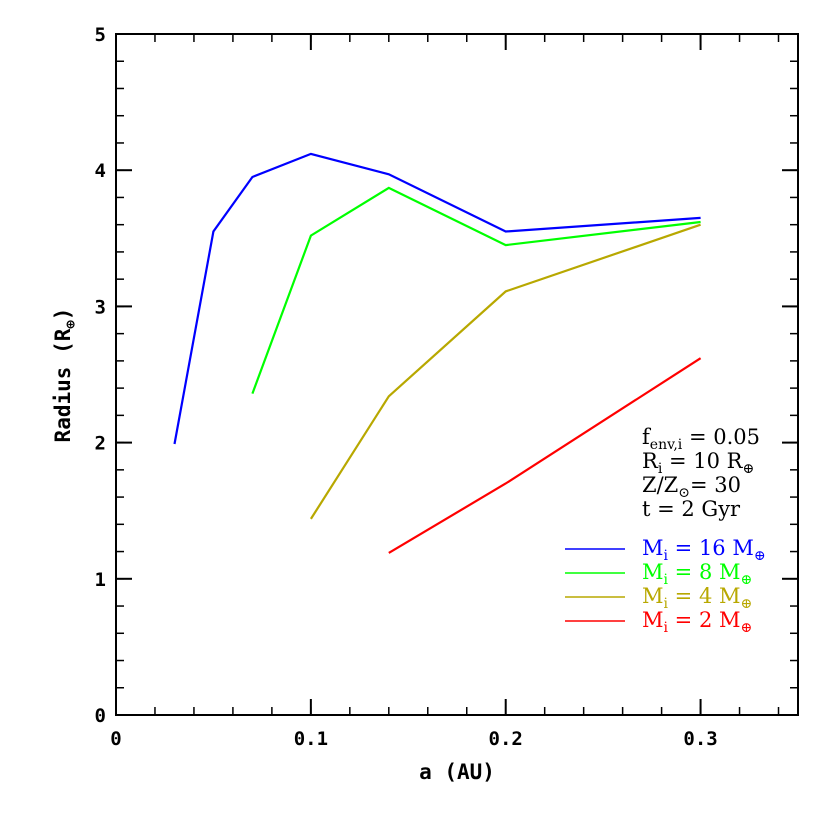 This screenshot has width=830, height=830. I want to click on x-tick-label: 0.3, so click(700, 739).